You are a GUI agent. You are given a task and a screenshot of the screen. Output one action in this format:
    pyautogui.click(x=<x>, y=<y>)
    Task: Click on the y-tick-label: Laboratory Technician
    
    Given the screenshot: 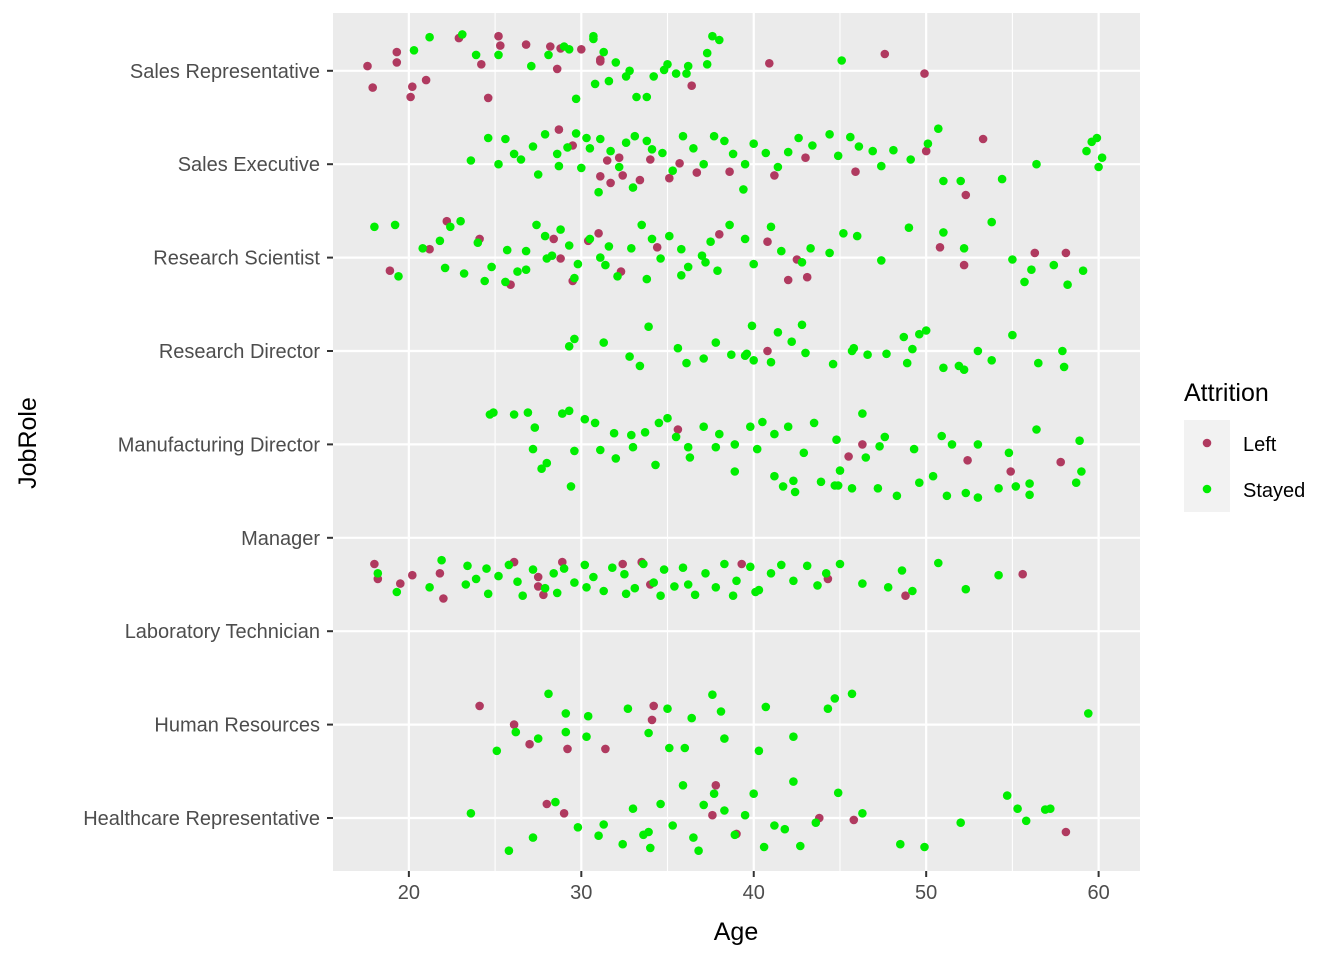 What is the action you would take?
    pyautogui.click(x=222, y=632)
    